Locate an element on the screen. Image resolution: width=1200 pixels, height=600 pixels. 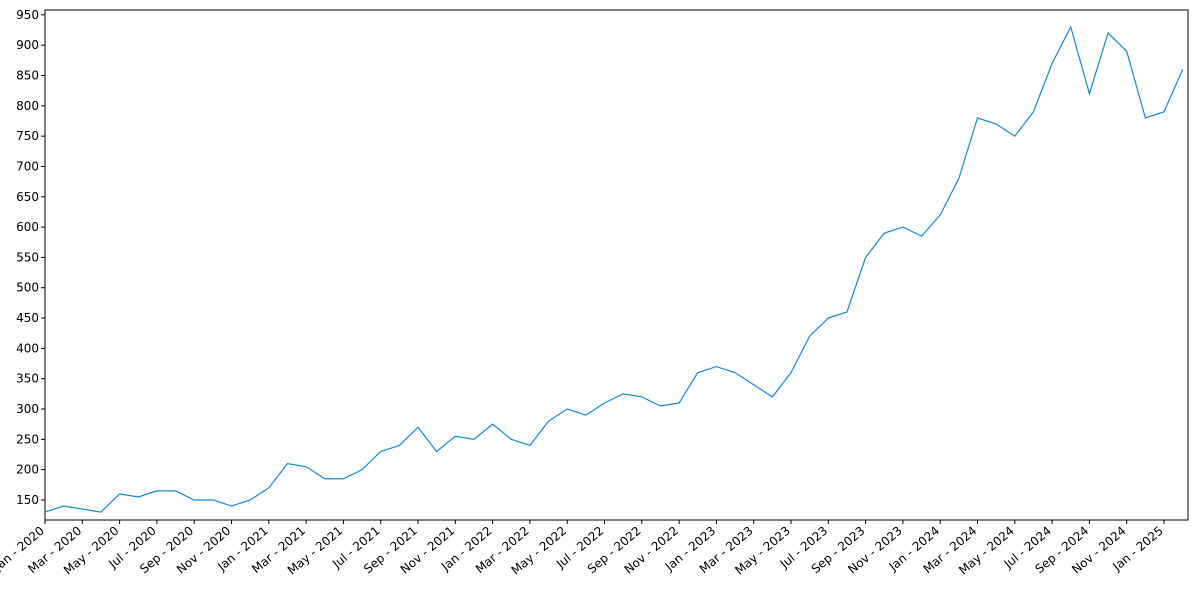
y-tick-label: 350 is located at coordinates (27, 379).